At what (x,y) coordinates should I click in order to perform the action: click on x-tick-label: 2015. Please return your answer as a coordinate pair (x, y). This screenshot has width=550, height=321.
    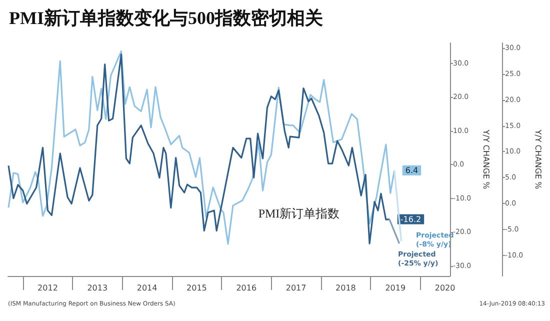
    Looking at the image, I should click on (196, 288).